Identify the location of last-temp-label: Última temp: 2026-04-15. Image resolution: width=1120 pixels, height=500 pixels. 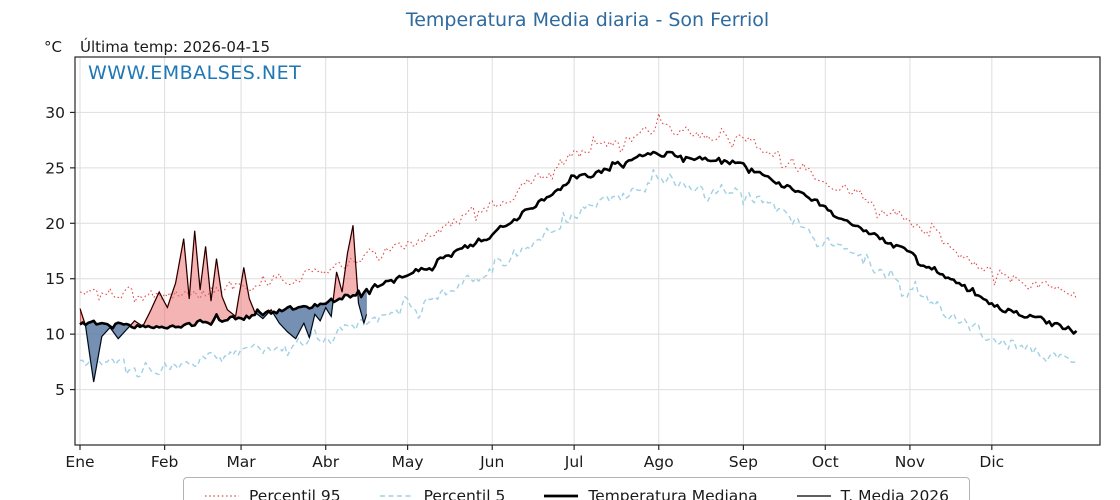
(175, 47).